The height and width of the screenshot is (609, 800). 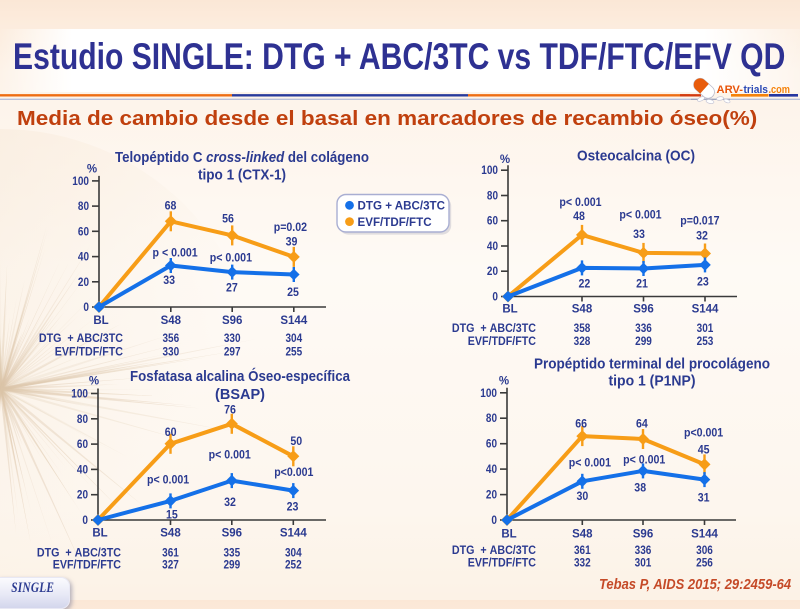 What do you see at coordinates (705, 342) in the screenshot?
I see `svg-text: 253` at bounding box center [705, 342].